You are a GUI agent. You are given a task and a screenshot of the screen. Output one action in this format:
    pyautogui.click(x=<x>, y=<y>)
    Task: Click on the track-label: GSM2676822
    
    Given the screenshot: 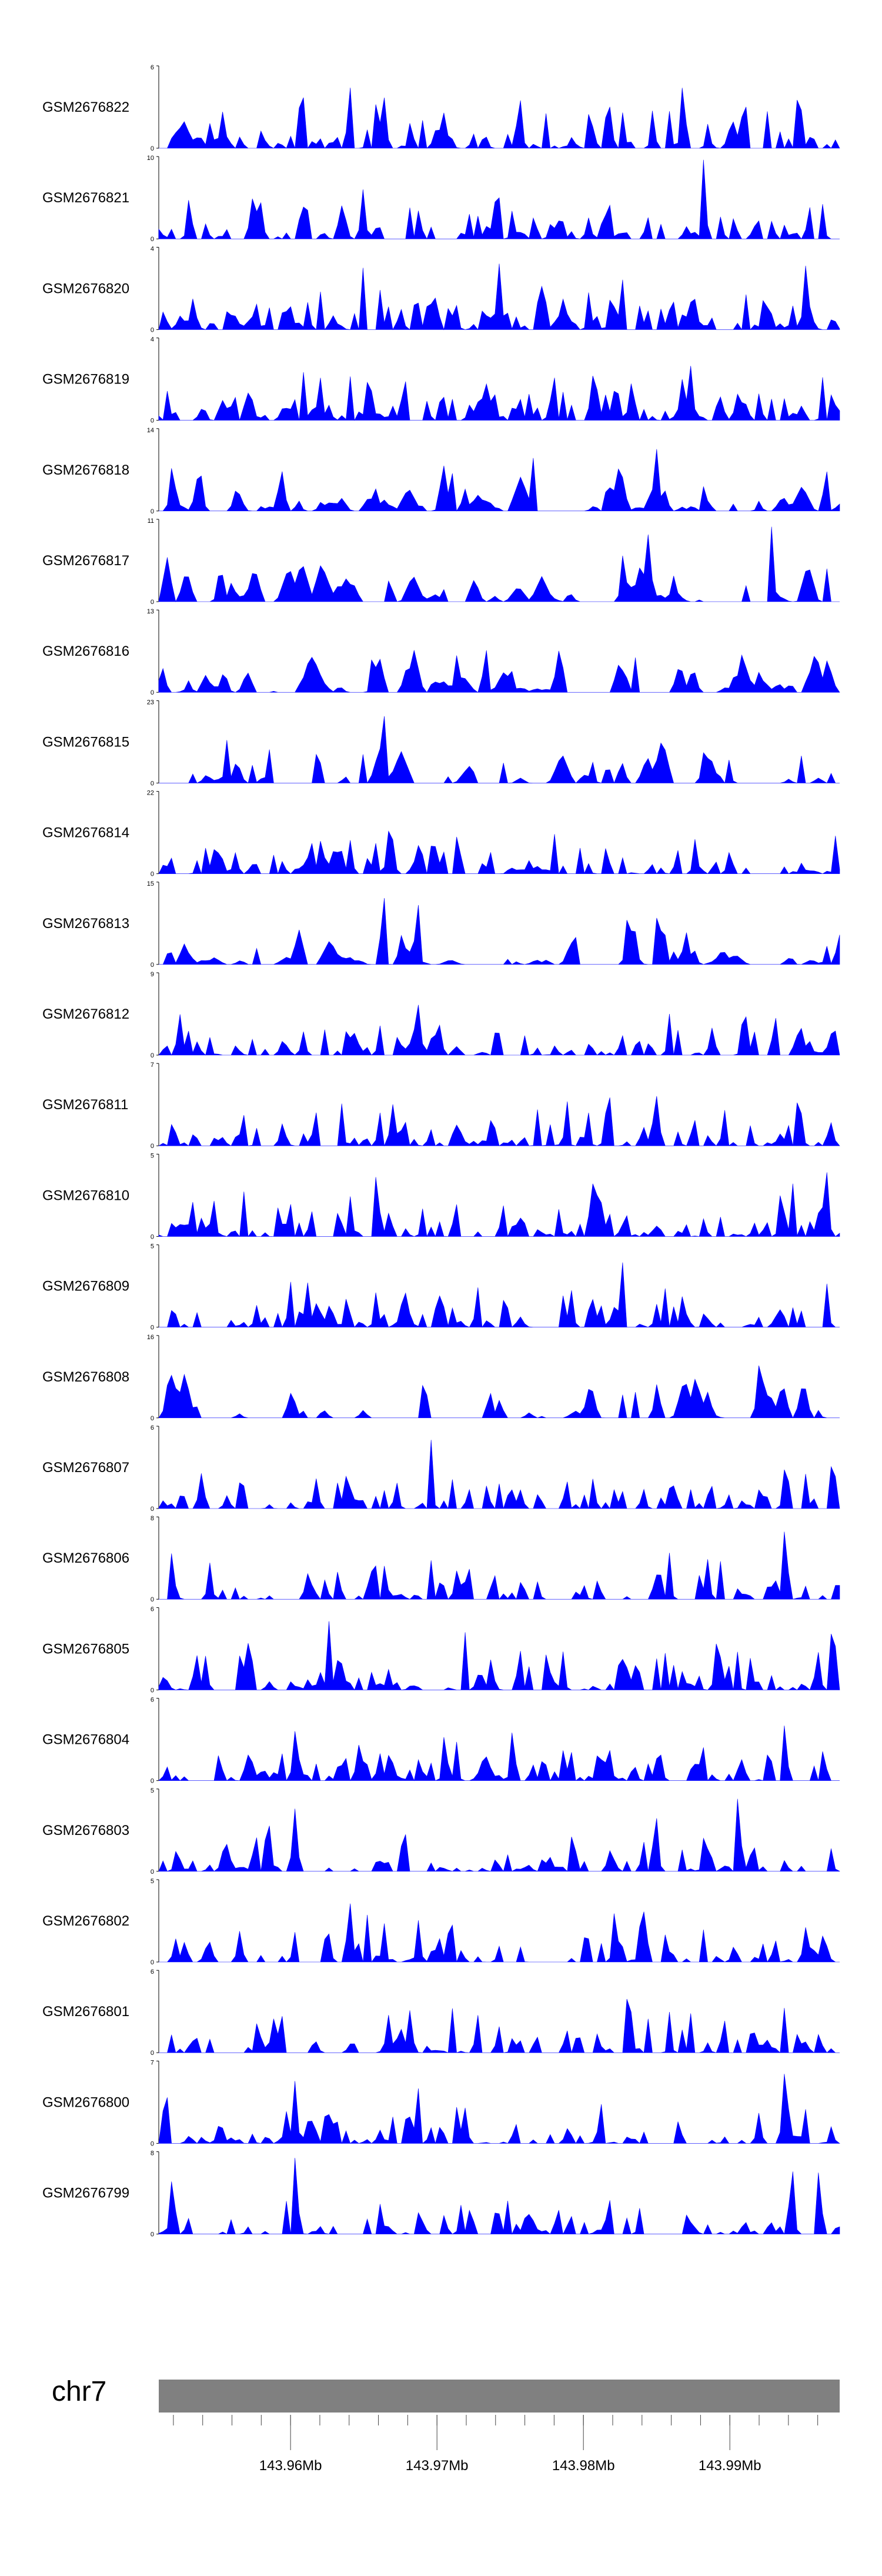 What is the action you would take?
    pyautogui.click(x=85, y=107)
    